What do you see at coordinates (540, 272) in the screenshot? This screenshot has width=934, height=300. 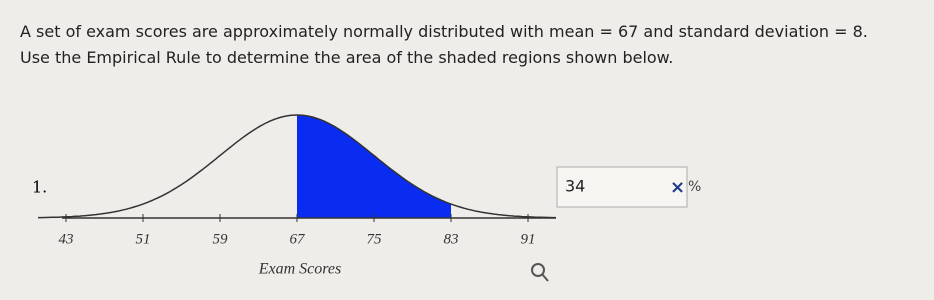 I see `search-icon` at bounding box center [540, 272].